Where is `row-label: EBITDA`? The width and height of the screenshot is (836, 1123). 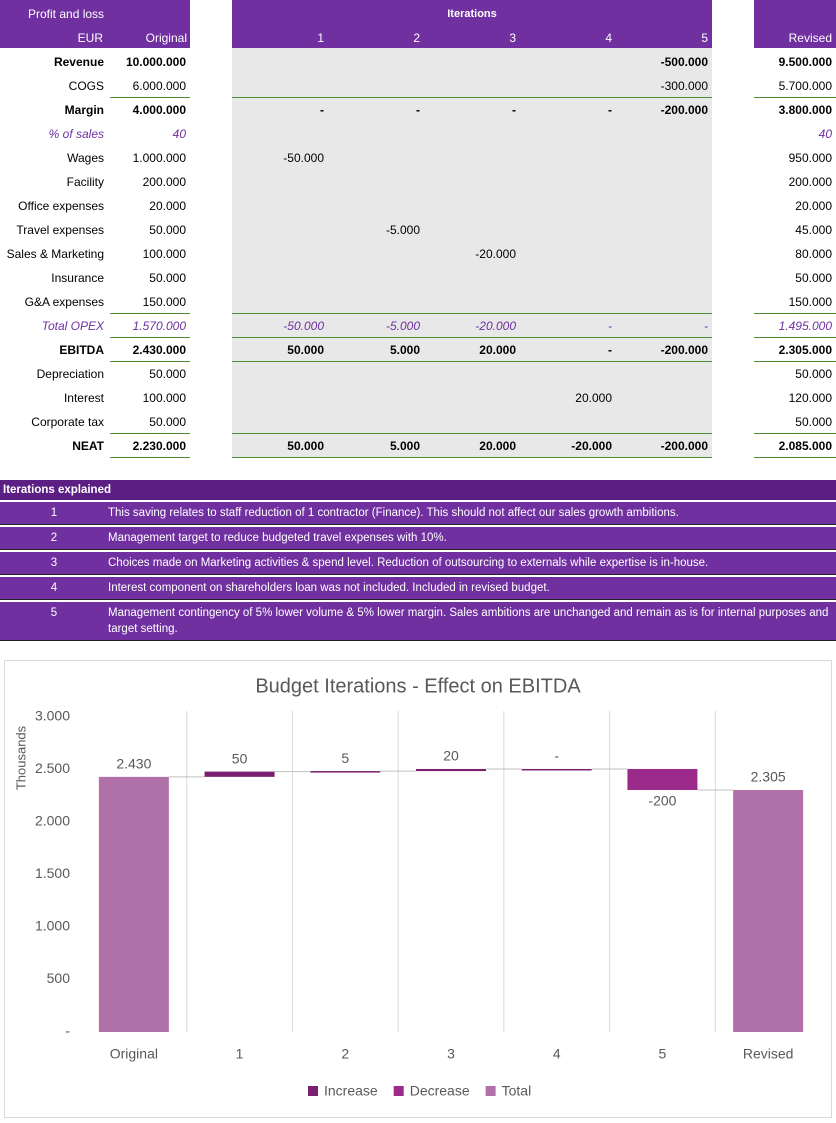 row-label: EBITDA is located at coordinates (81, 350).